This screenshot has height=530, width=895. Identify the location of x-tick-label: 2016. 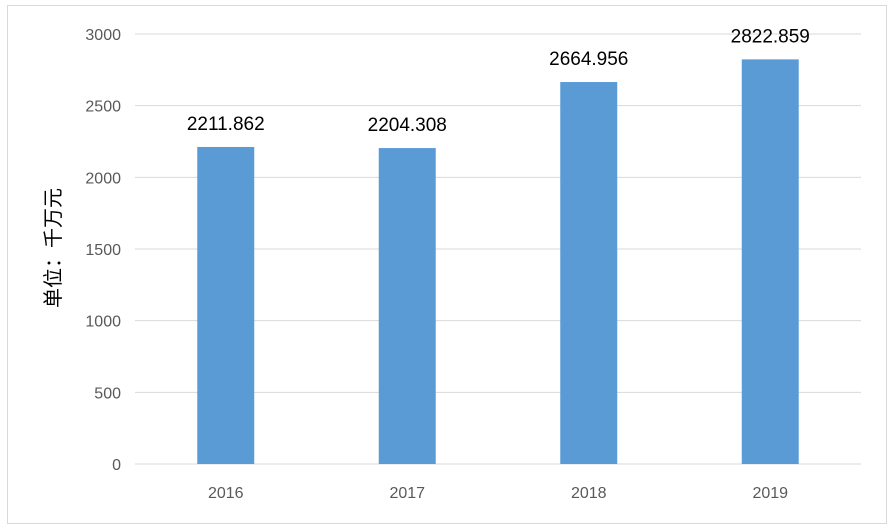
(226, 493).